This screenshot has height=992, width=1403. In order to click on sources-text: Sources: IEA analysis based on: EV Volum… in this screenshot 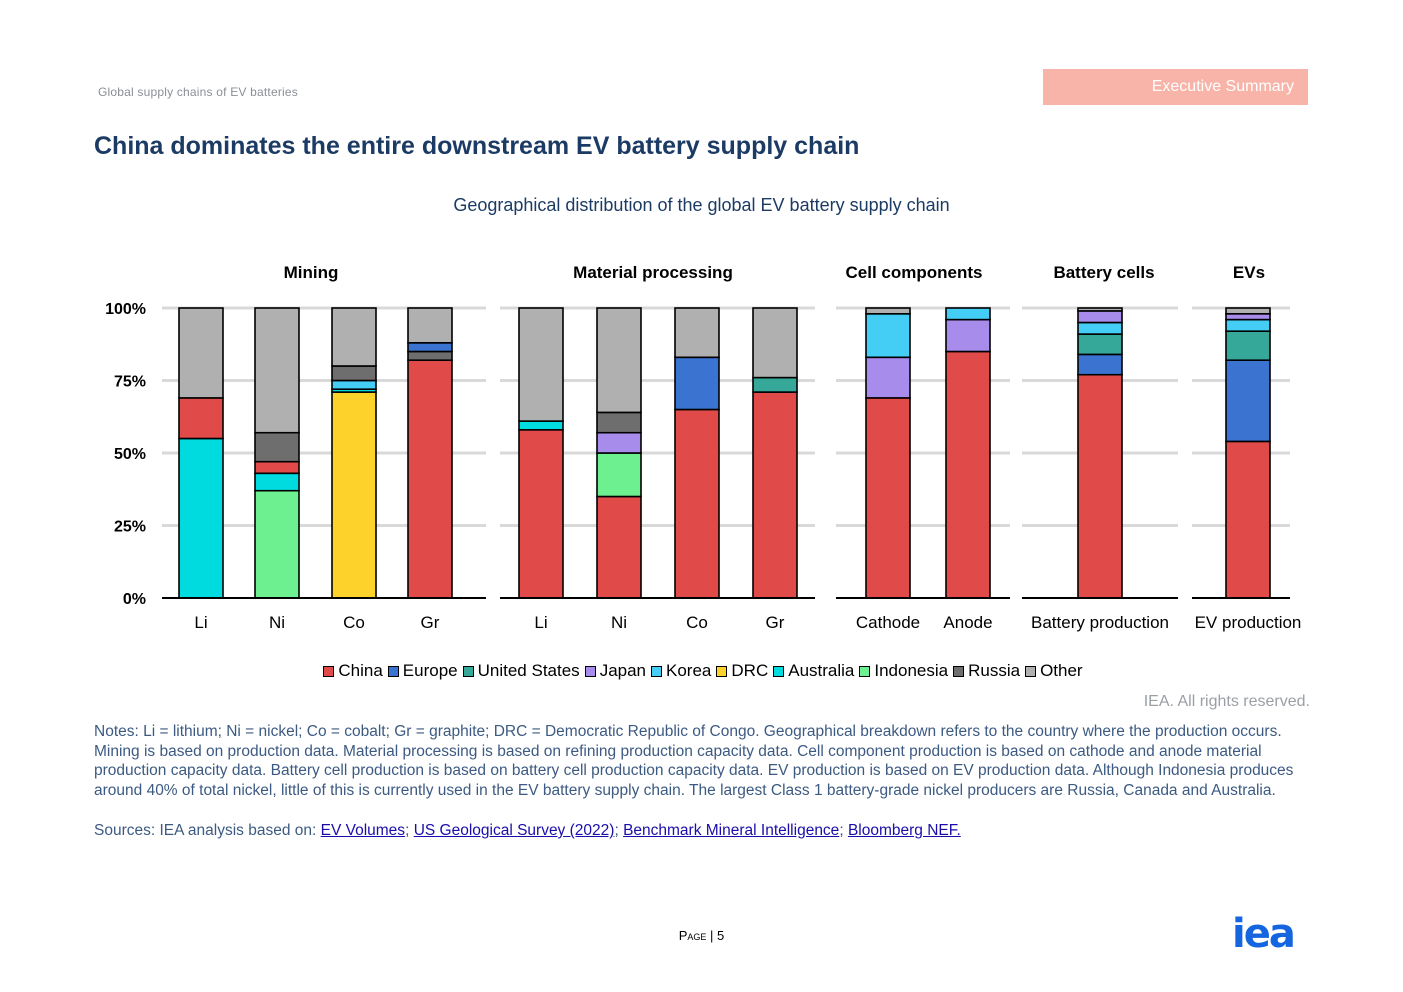, I will do `click(527, 830)`.